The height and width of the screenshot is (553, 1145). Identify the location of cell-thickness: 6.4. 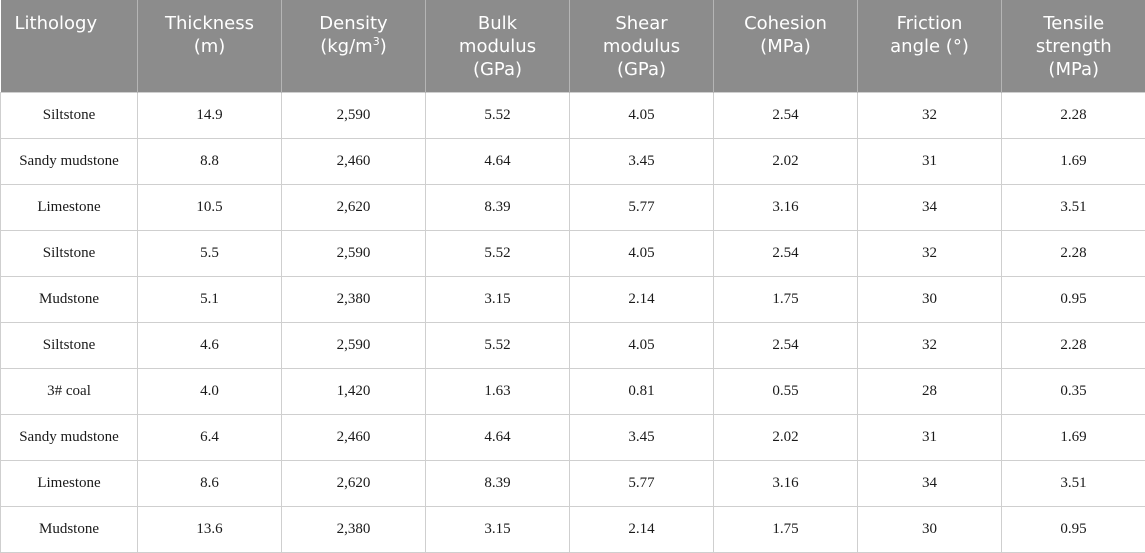
(210, 437).